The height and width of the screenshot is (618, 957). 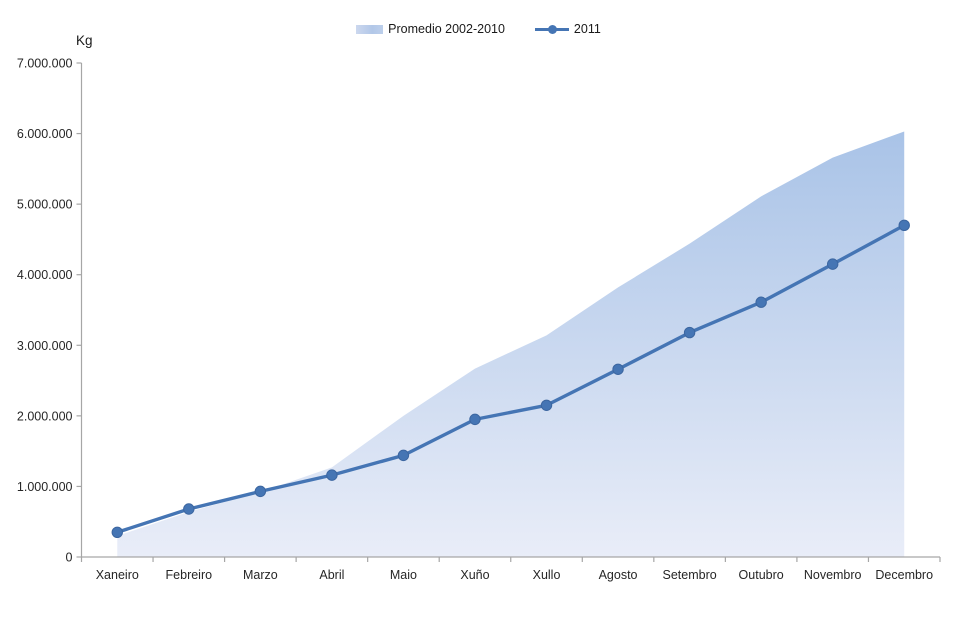 What do you see at coordinates (474, 575) in the screenshot?
I see `x-tick-label: Xuño` at bounding box center [474, 575].